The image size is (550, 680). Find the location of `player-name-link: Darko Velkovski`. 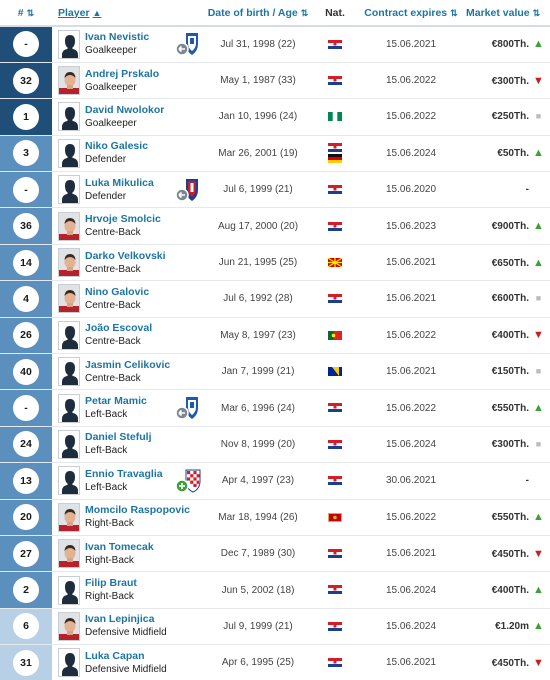

player-name-link: Darko Velkovski is located at coordinates (125, 255).